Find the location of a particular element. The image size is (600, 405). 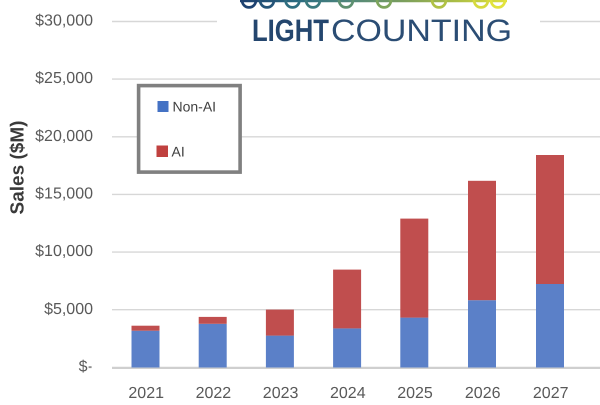

svg-text: Sales ($M) is located at coordinates (17, 168).